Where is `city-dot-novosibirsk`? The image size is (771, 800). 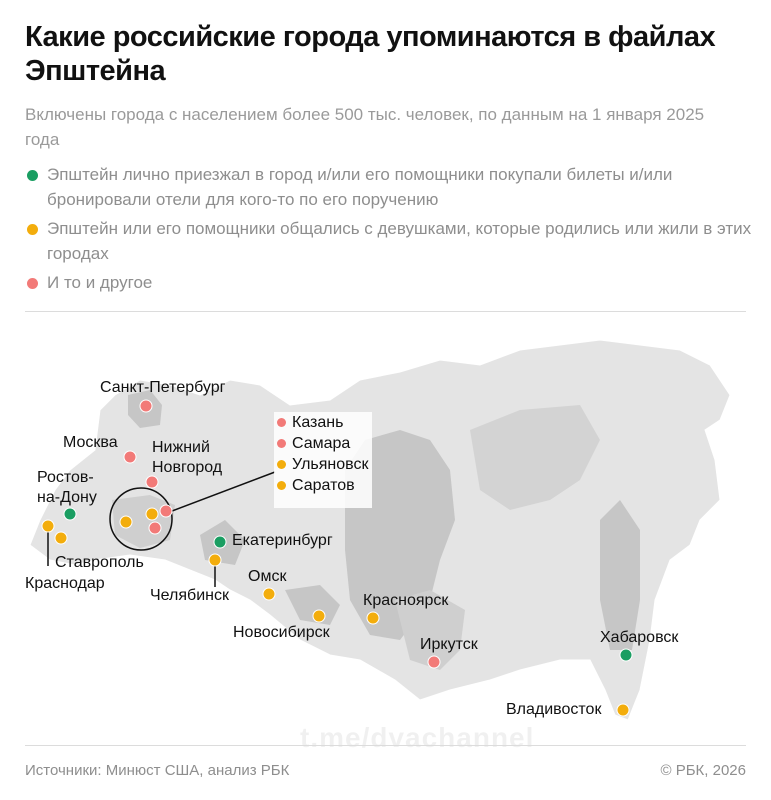 city-dot-novosibirsk is located at coordinates (319, 616).